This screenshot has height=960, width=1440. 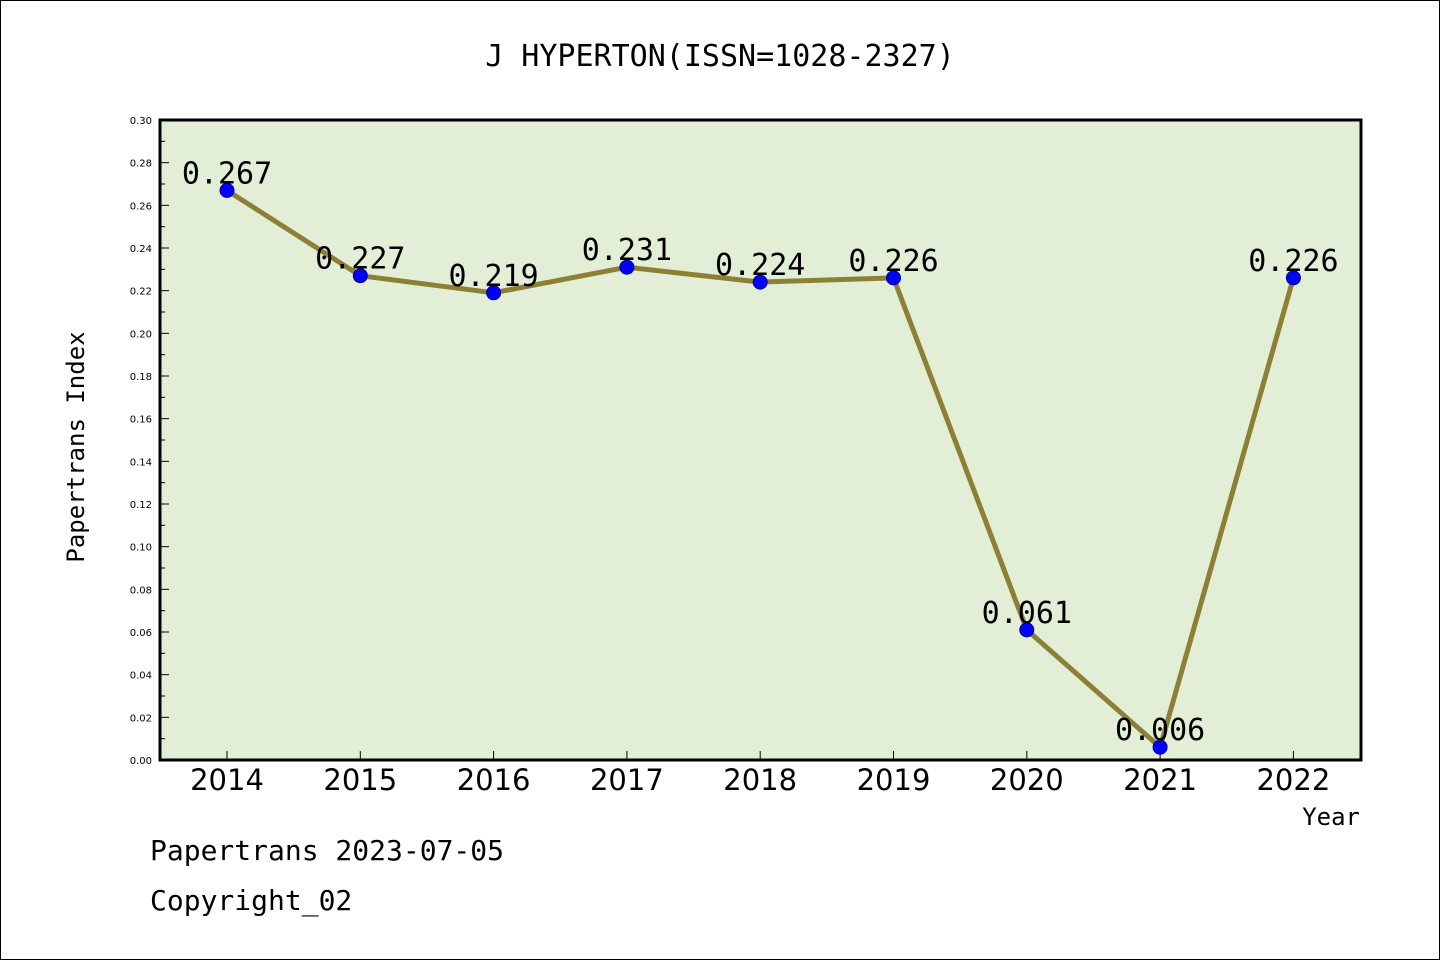 I want to click on y-tick-label: 0.20, so click(x=141, y=334).